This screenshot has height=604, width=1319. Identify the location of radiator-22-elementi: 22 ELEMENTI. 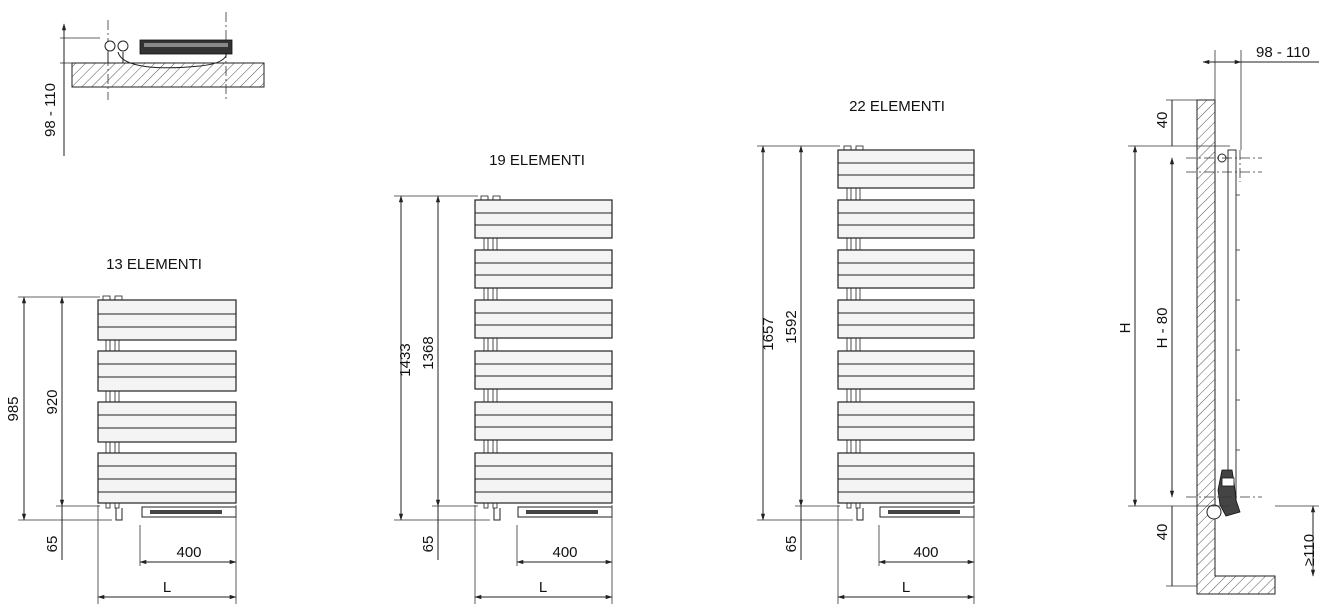
(866, 351).